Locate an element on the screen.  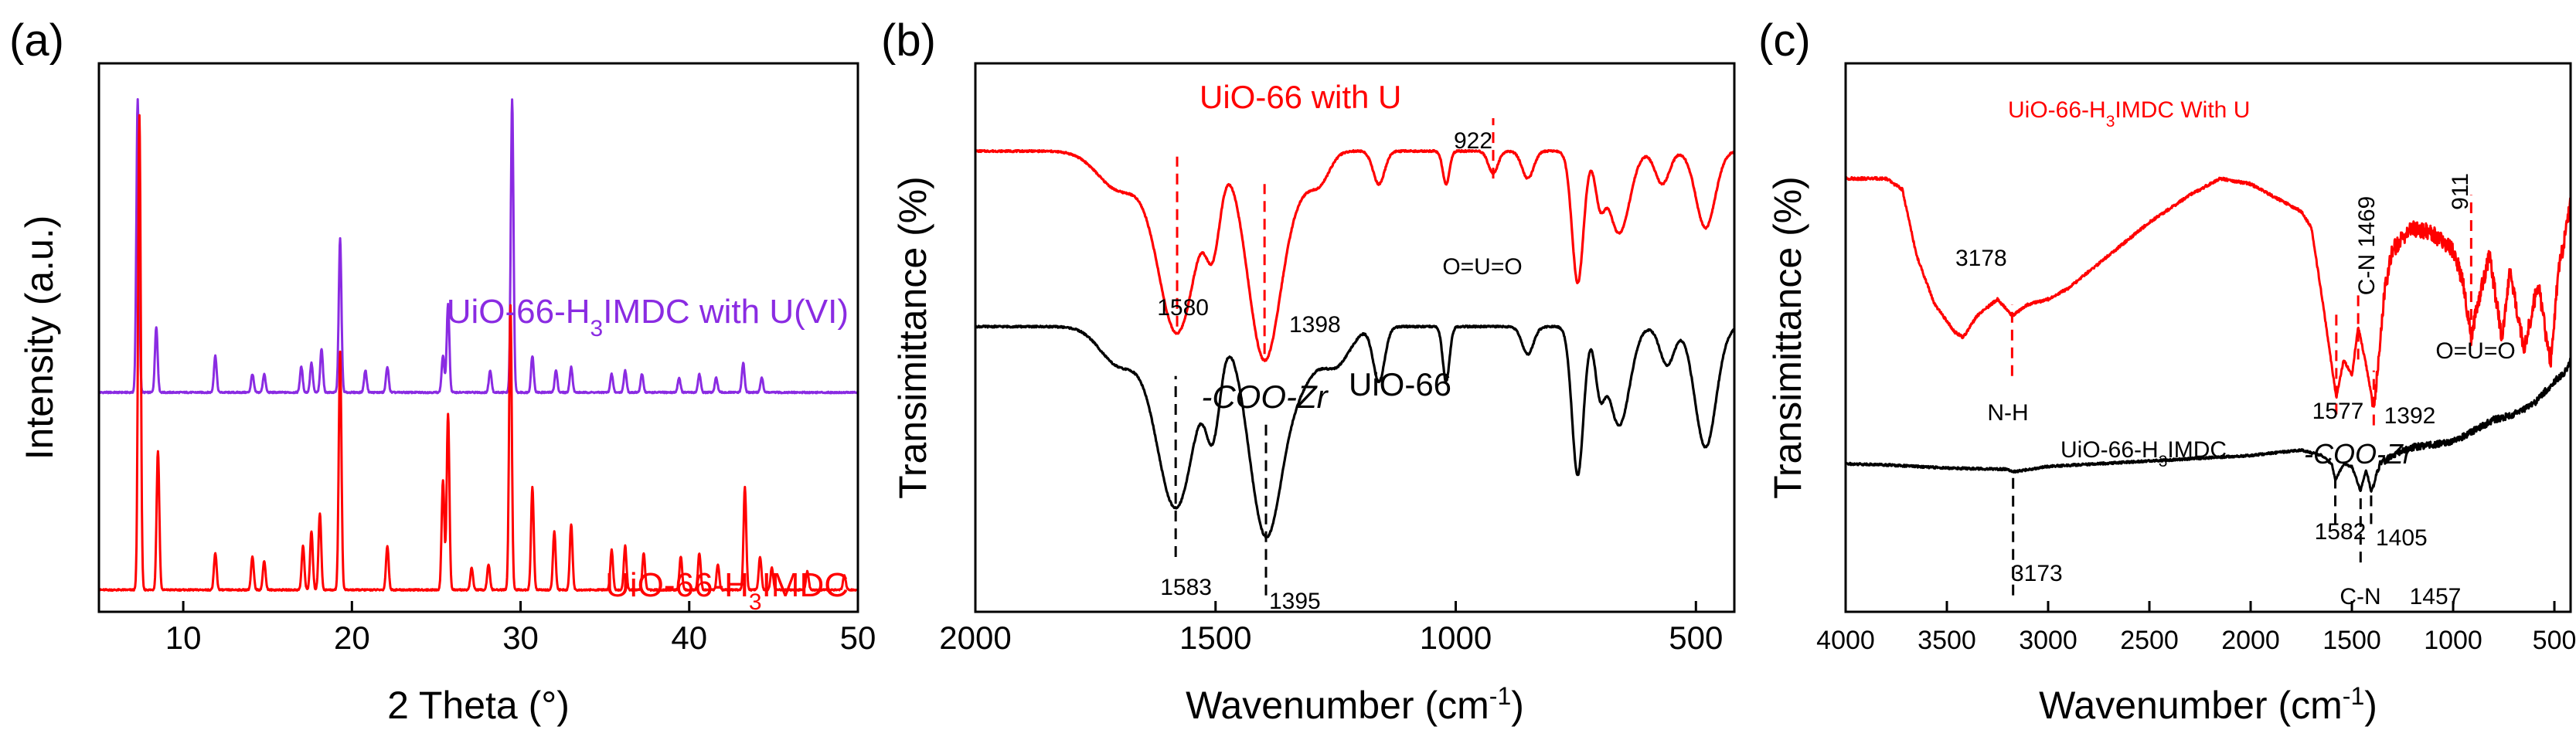
annot-text-tail: IMDC is located at coordinates (2197, 450).